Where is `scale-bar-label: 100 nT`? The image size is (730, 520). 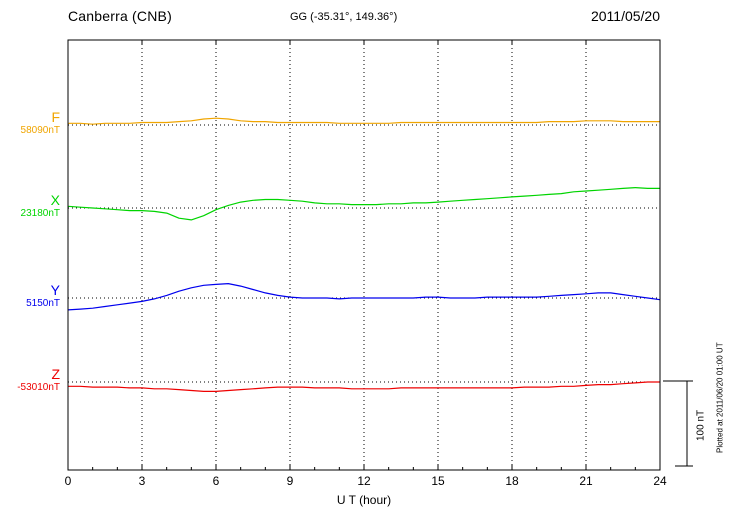 scale-bar-label: 100 nT is located at coordinates (701, 425).